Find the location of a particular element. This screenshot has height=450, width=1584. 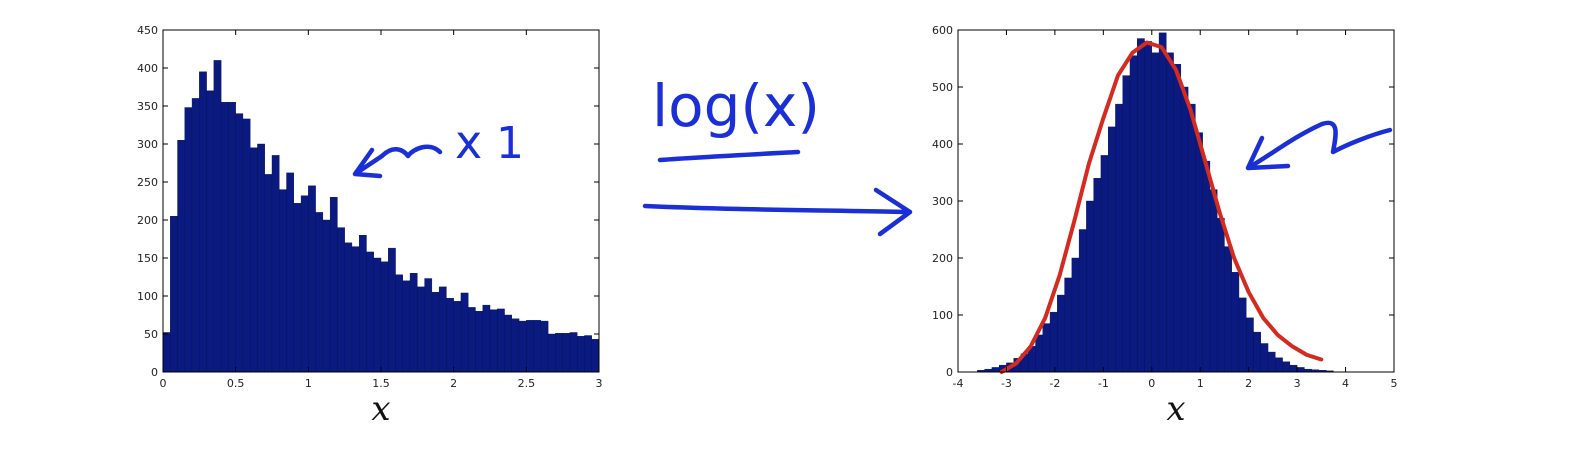

x-tick-label: -4 is located at coordinates (958, 383).